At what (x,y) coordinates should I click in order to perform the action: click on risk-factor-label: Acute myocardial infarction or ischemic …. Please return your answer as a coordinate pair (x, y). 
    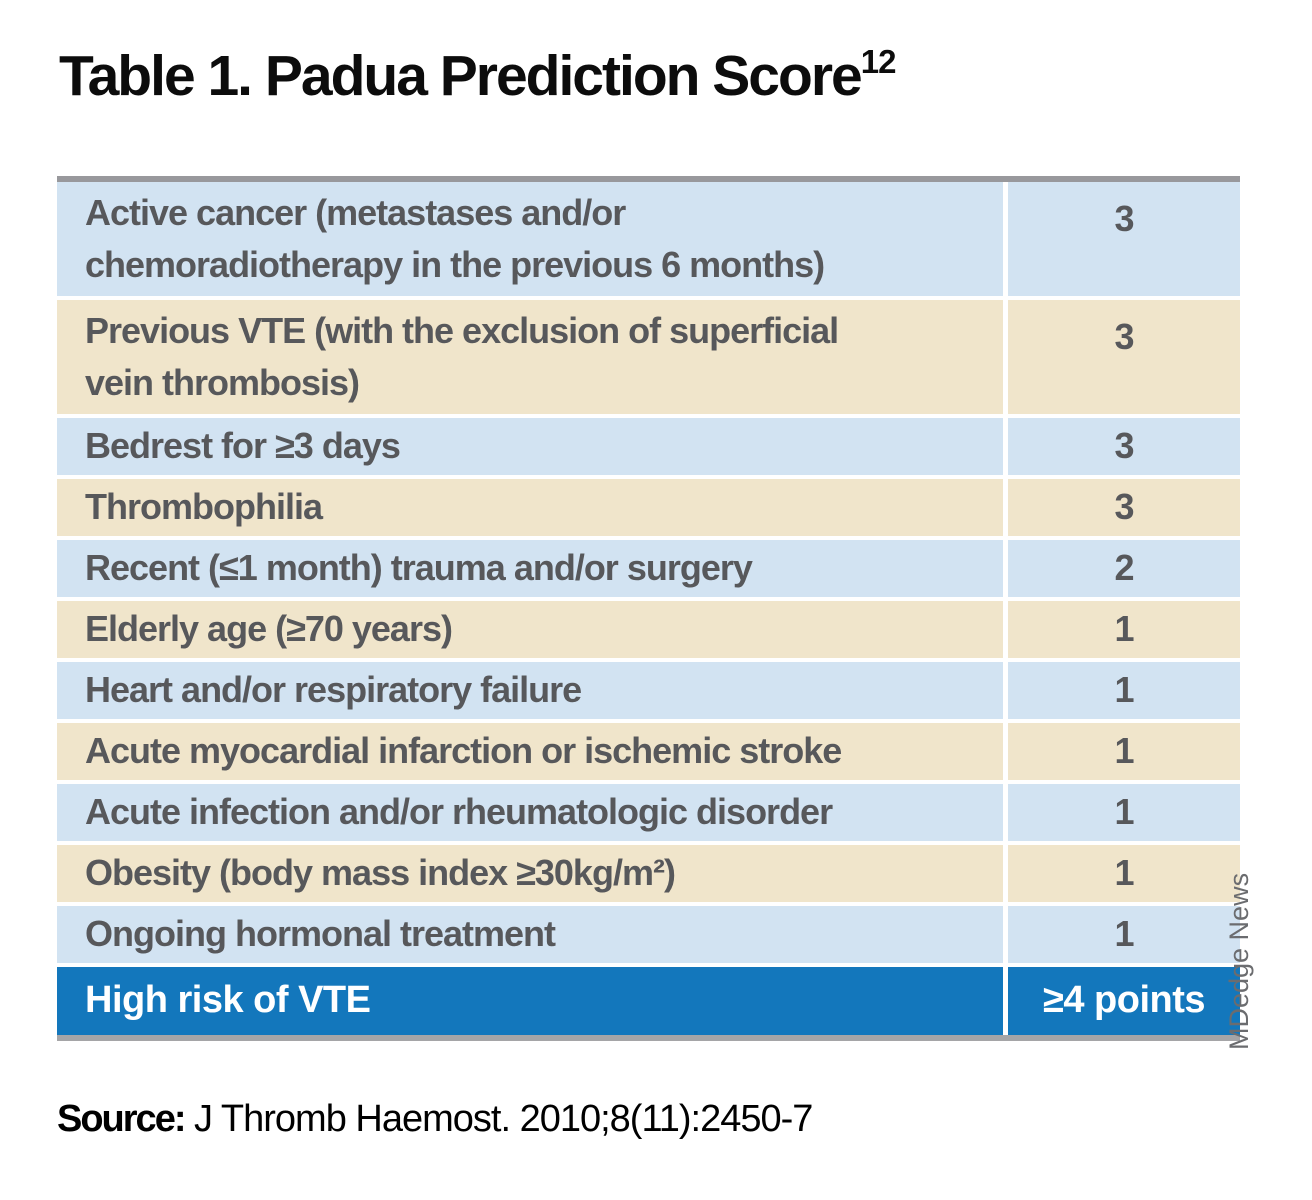
    Looking at the image, I should click on (530, 751).